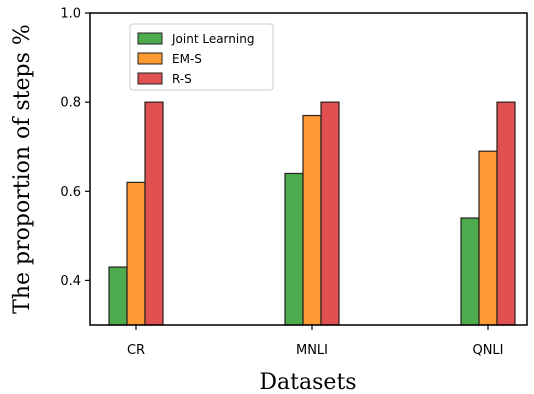  I want to click on x-tick-label-cr: CR, so click(136, 350).